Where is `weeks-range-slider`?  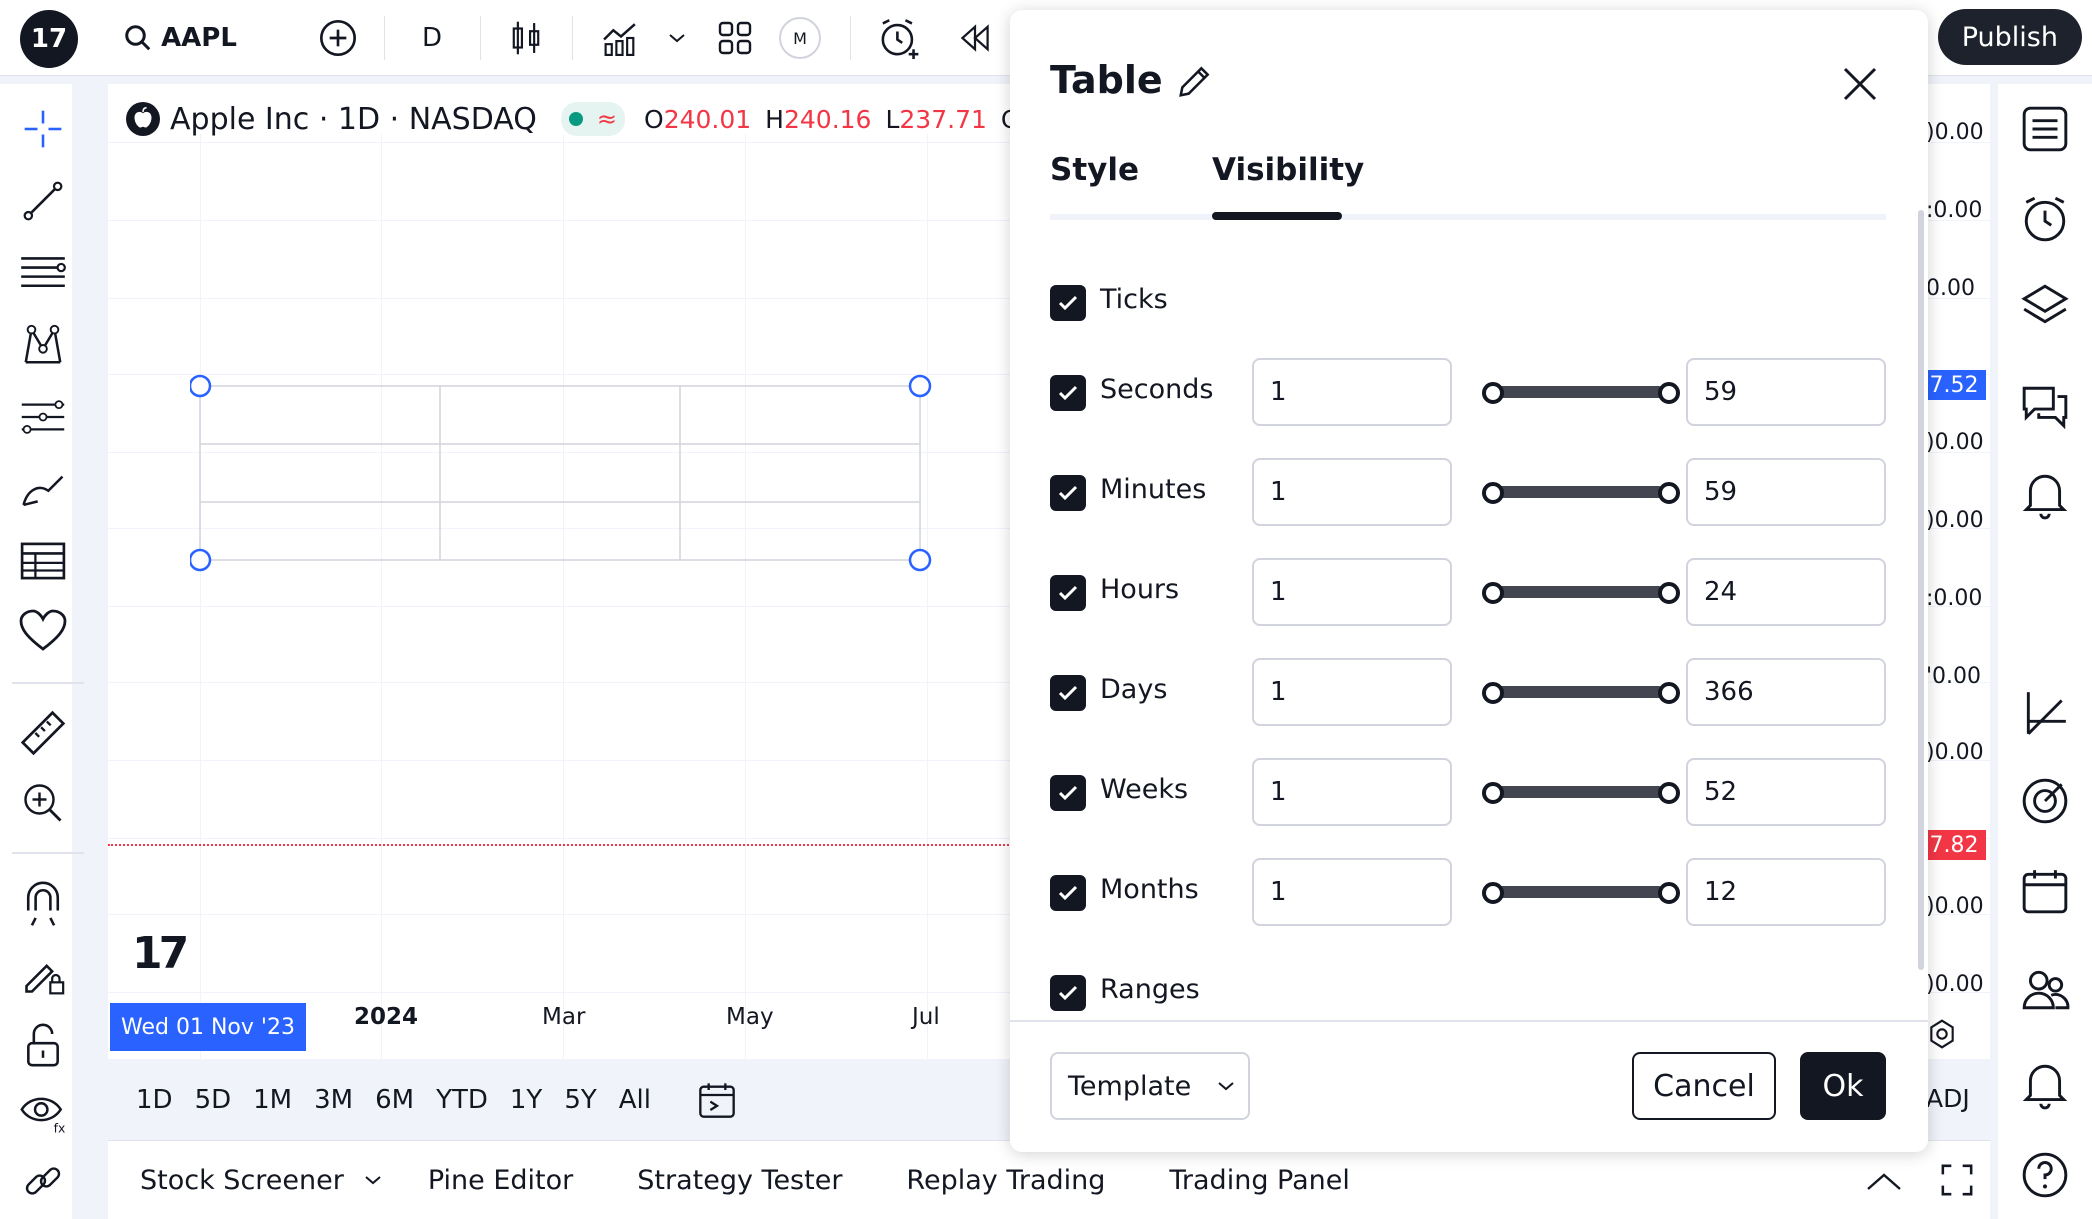
weeks-range-slider is located at coordinates (1581, 793).